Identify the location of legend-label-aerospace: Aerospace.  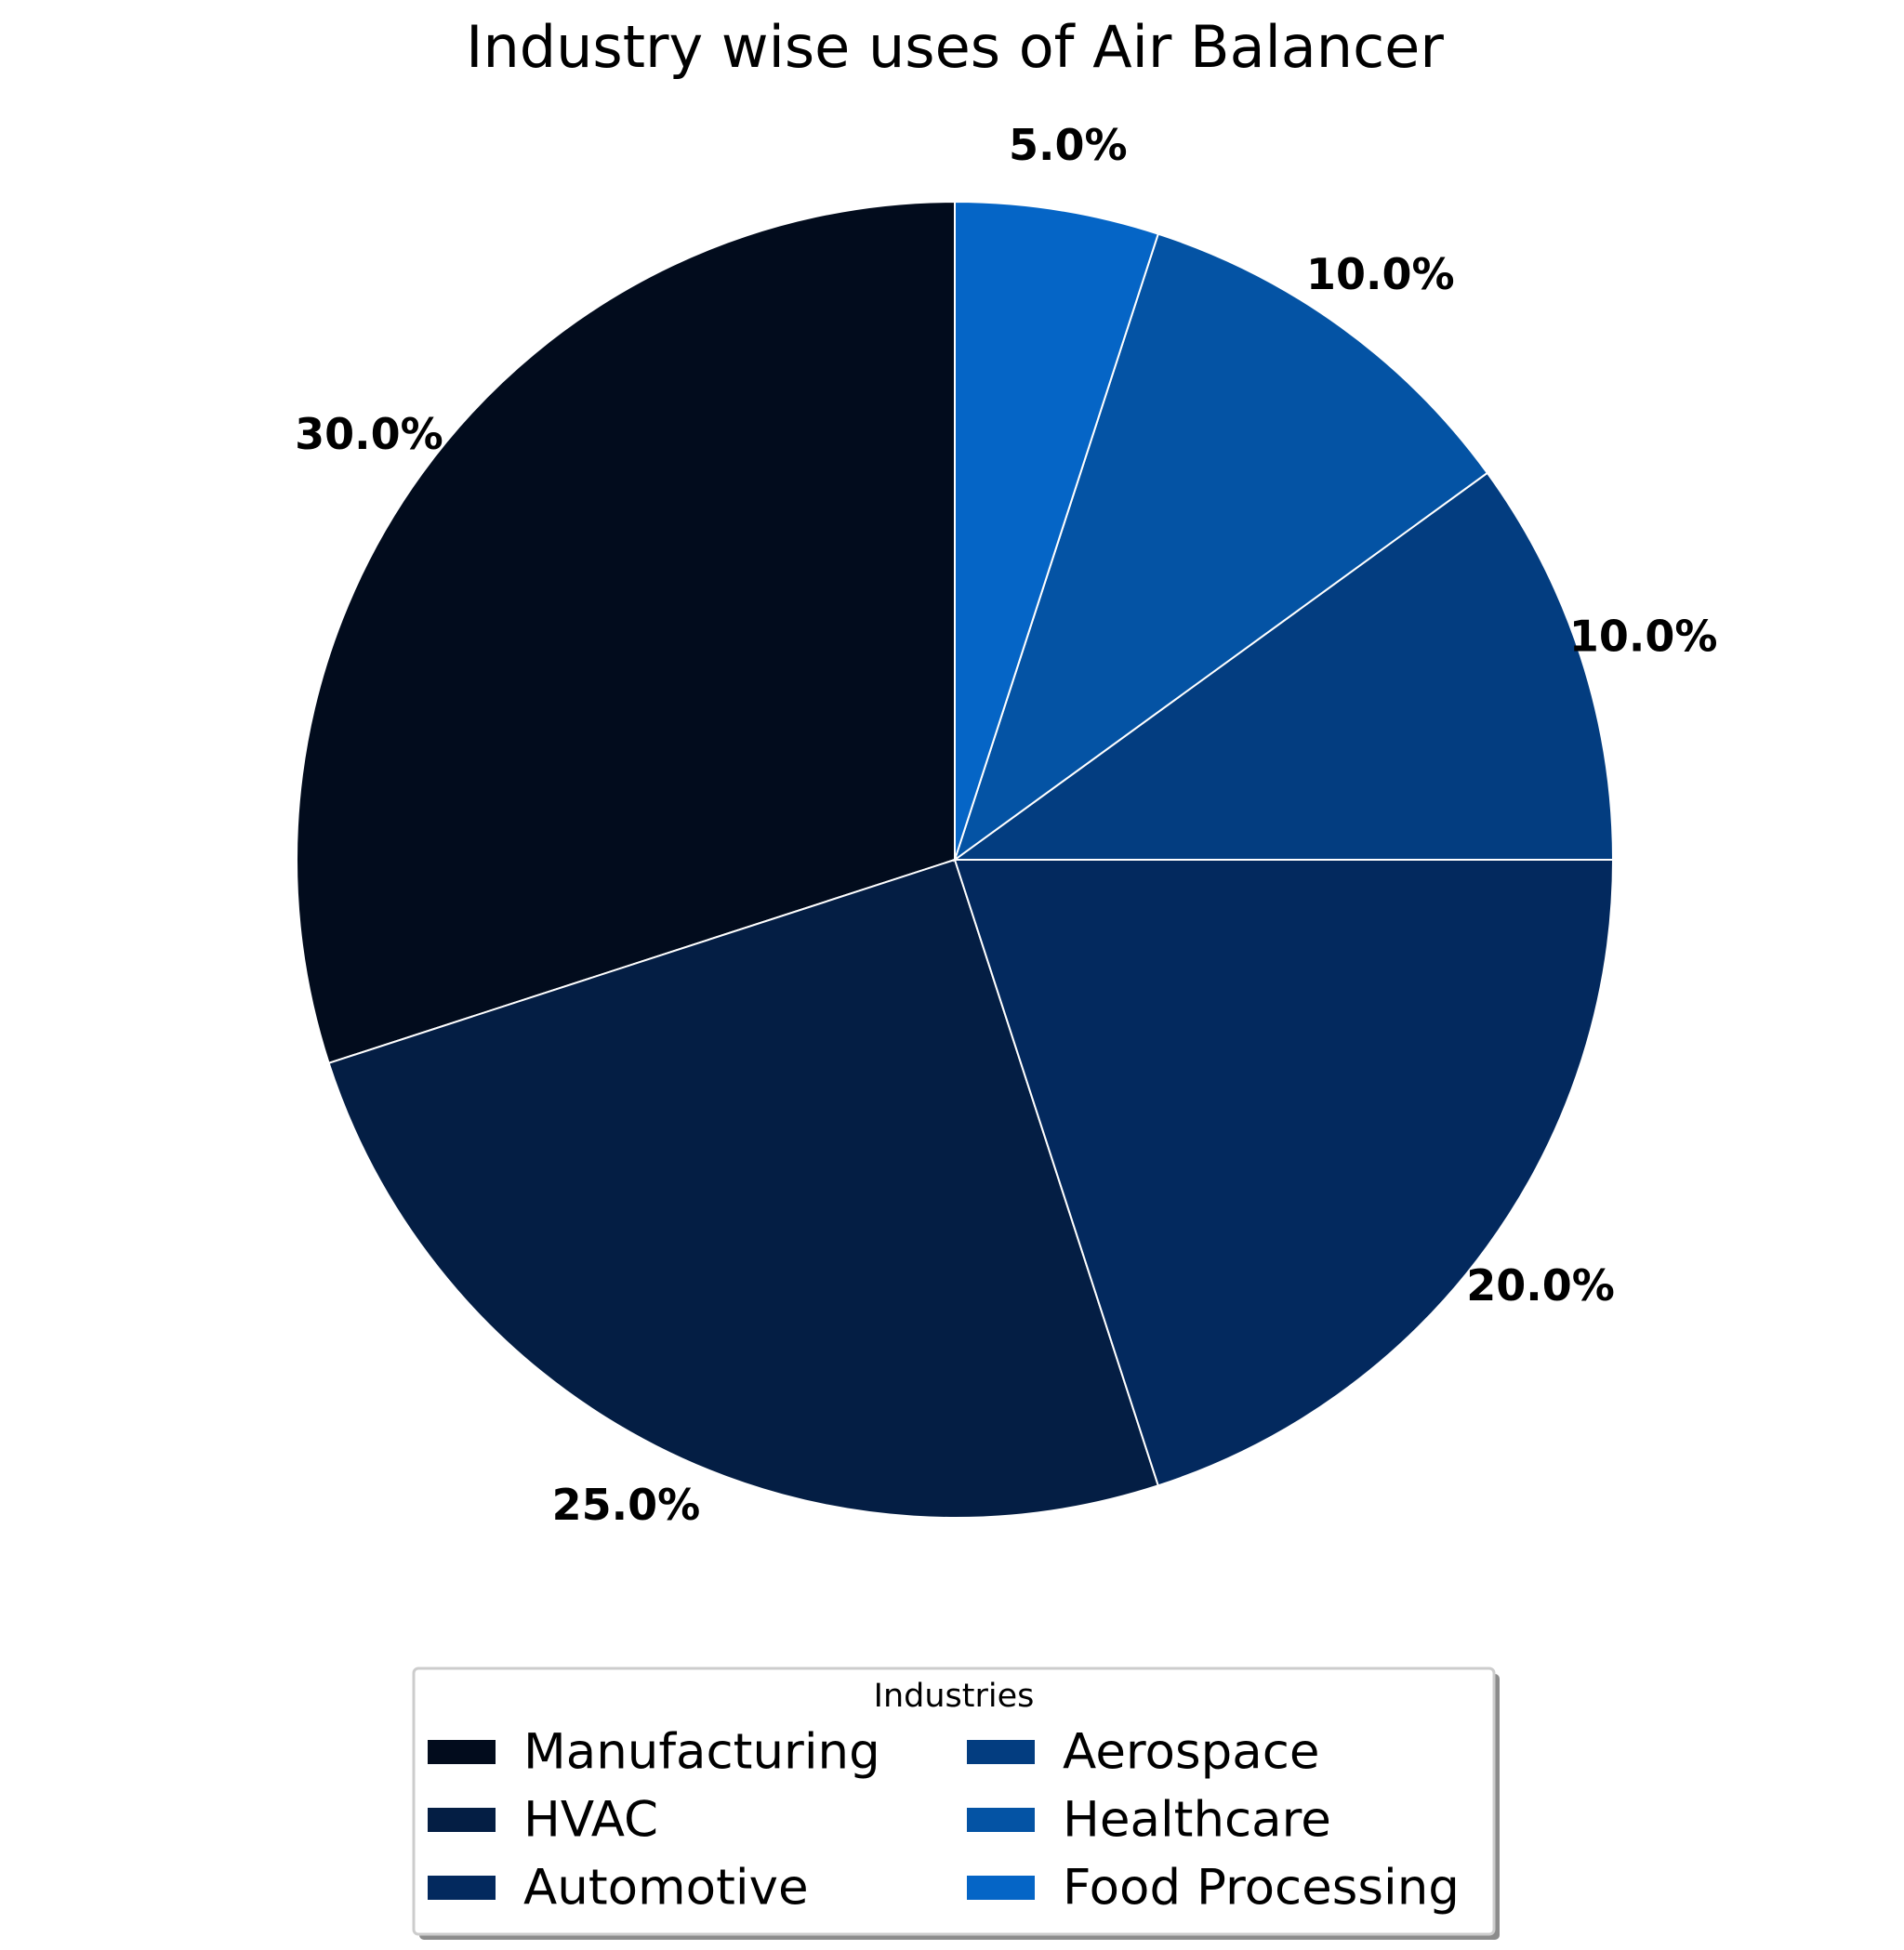
(1191, 1752).